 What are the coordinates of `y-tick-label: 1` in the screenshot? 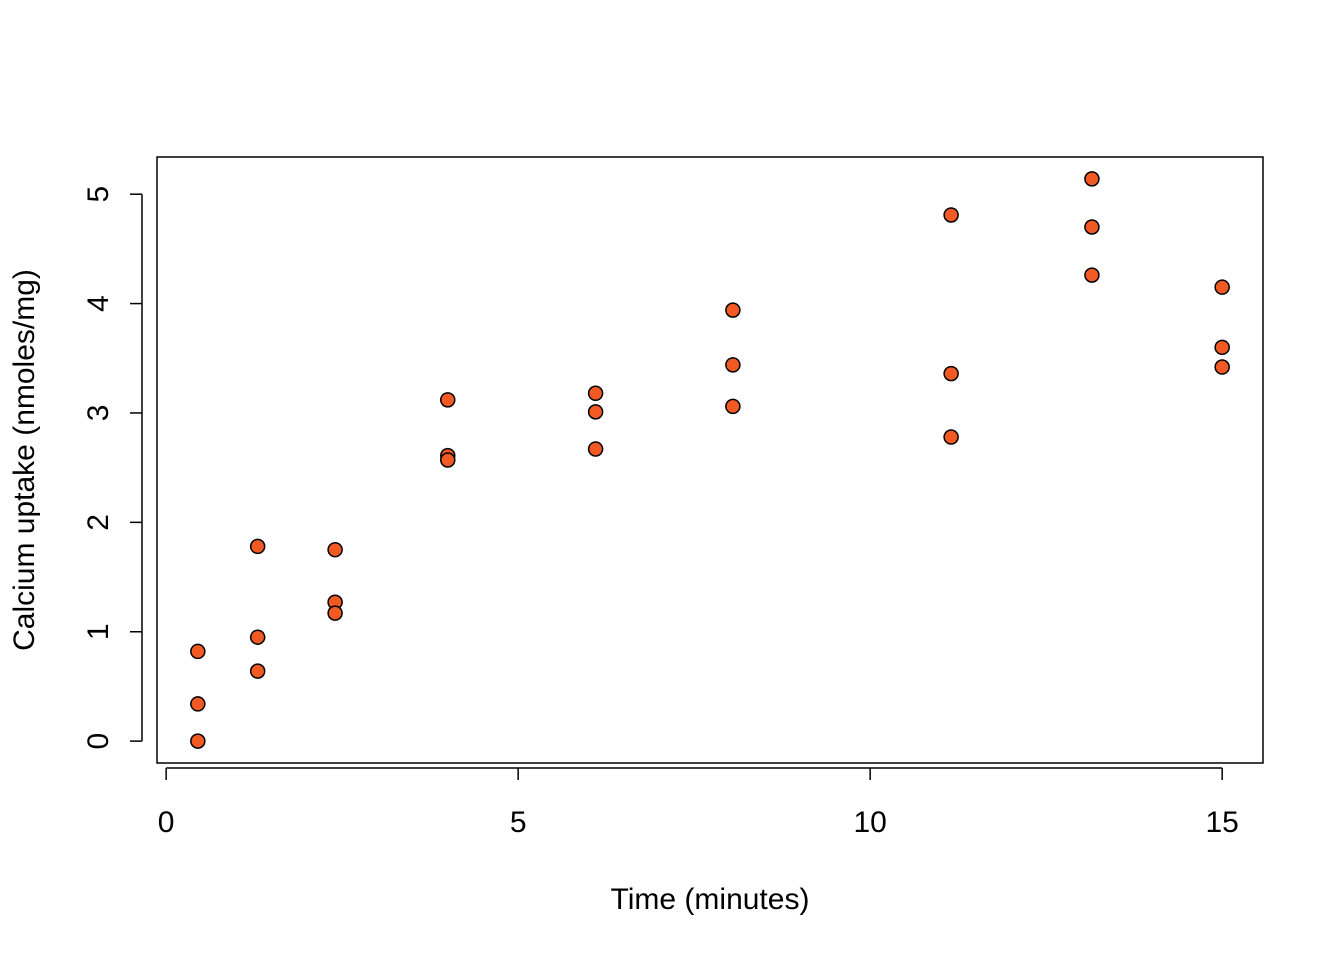 It's located at (98, 631).